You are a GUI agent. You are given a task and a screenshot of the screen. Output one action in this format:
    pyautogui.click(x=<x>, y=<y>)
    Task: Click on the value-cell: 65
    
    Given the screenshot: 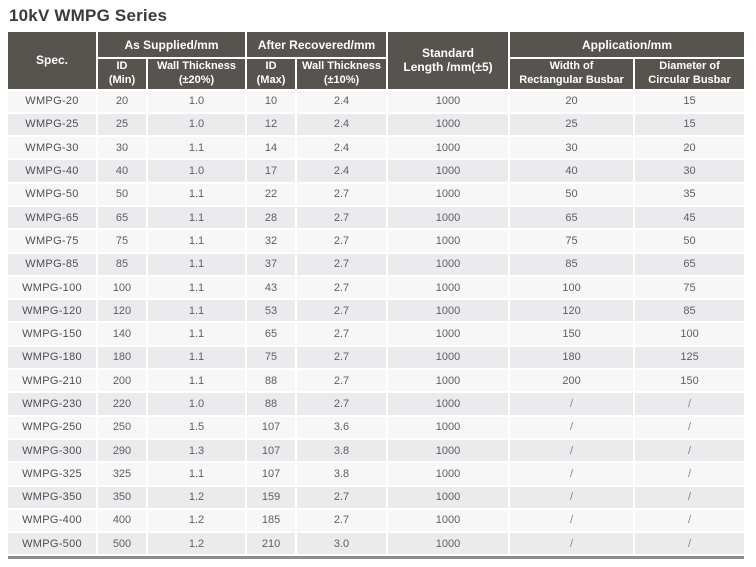 What is the action you would take?
    pyautogui.click(x=690, y=265)
    